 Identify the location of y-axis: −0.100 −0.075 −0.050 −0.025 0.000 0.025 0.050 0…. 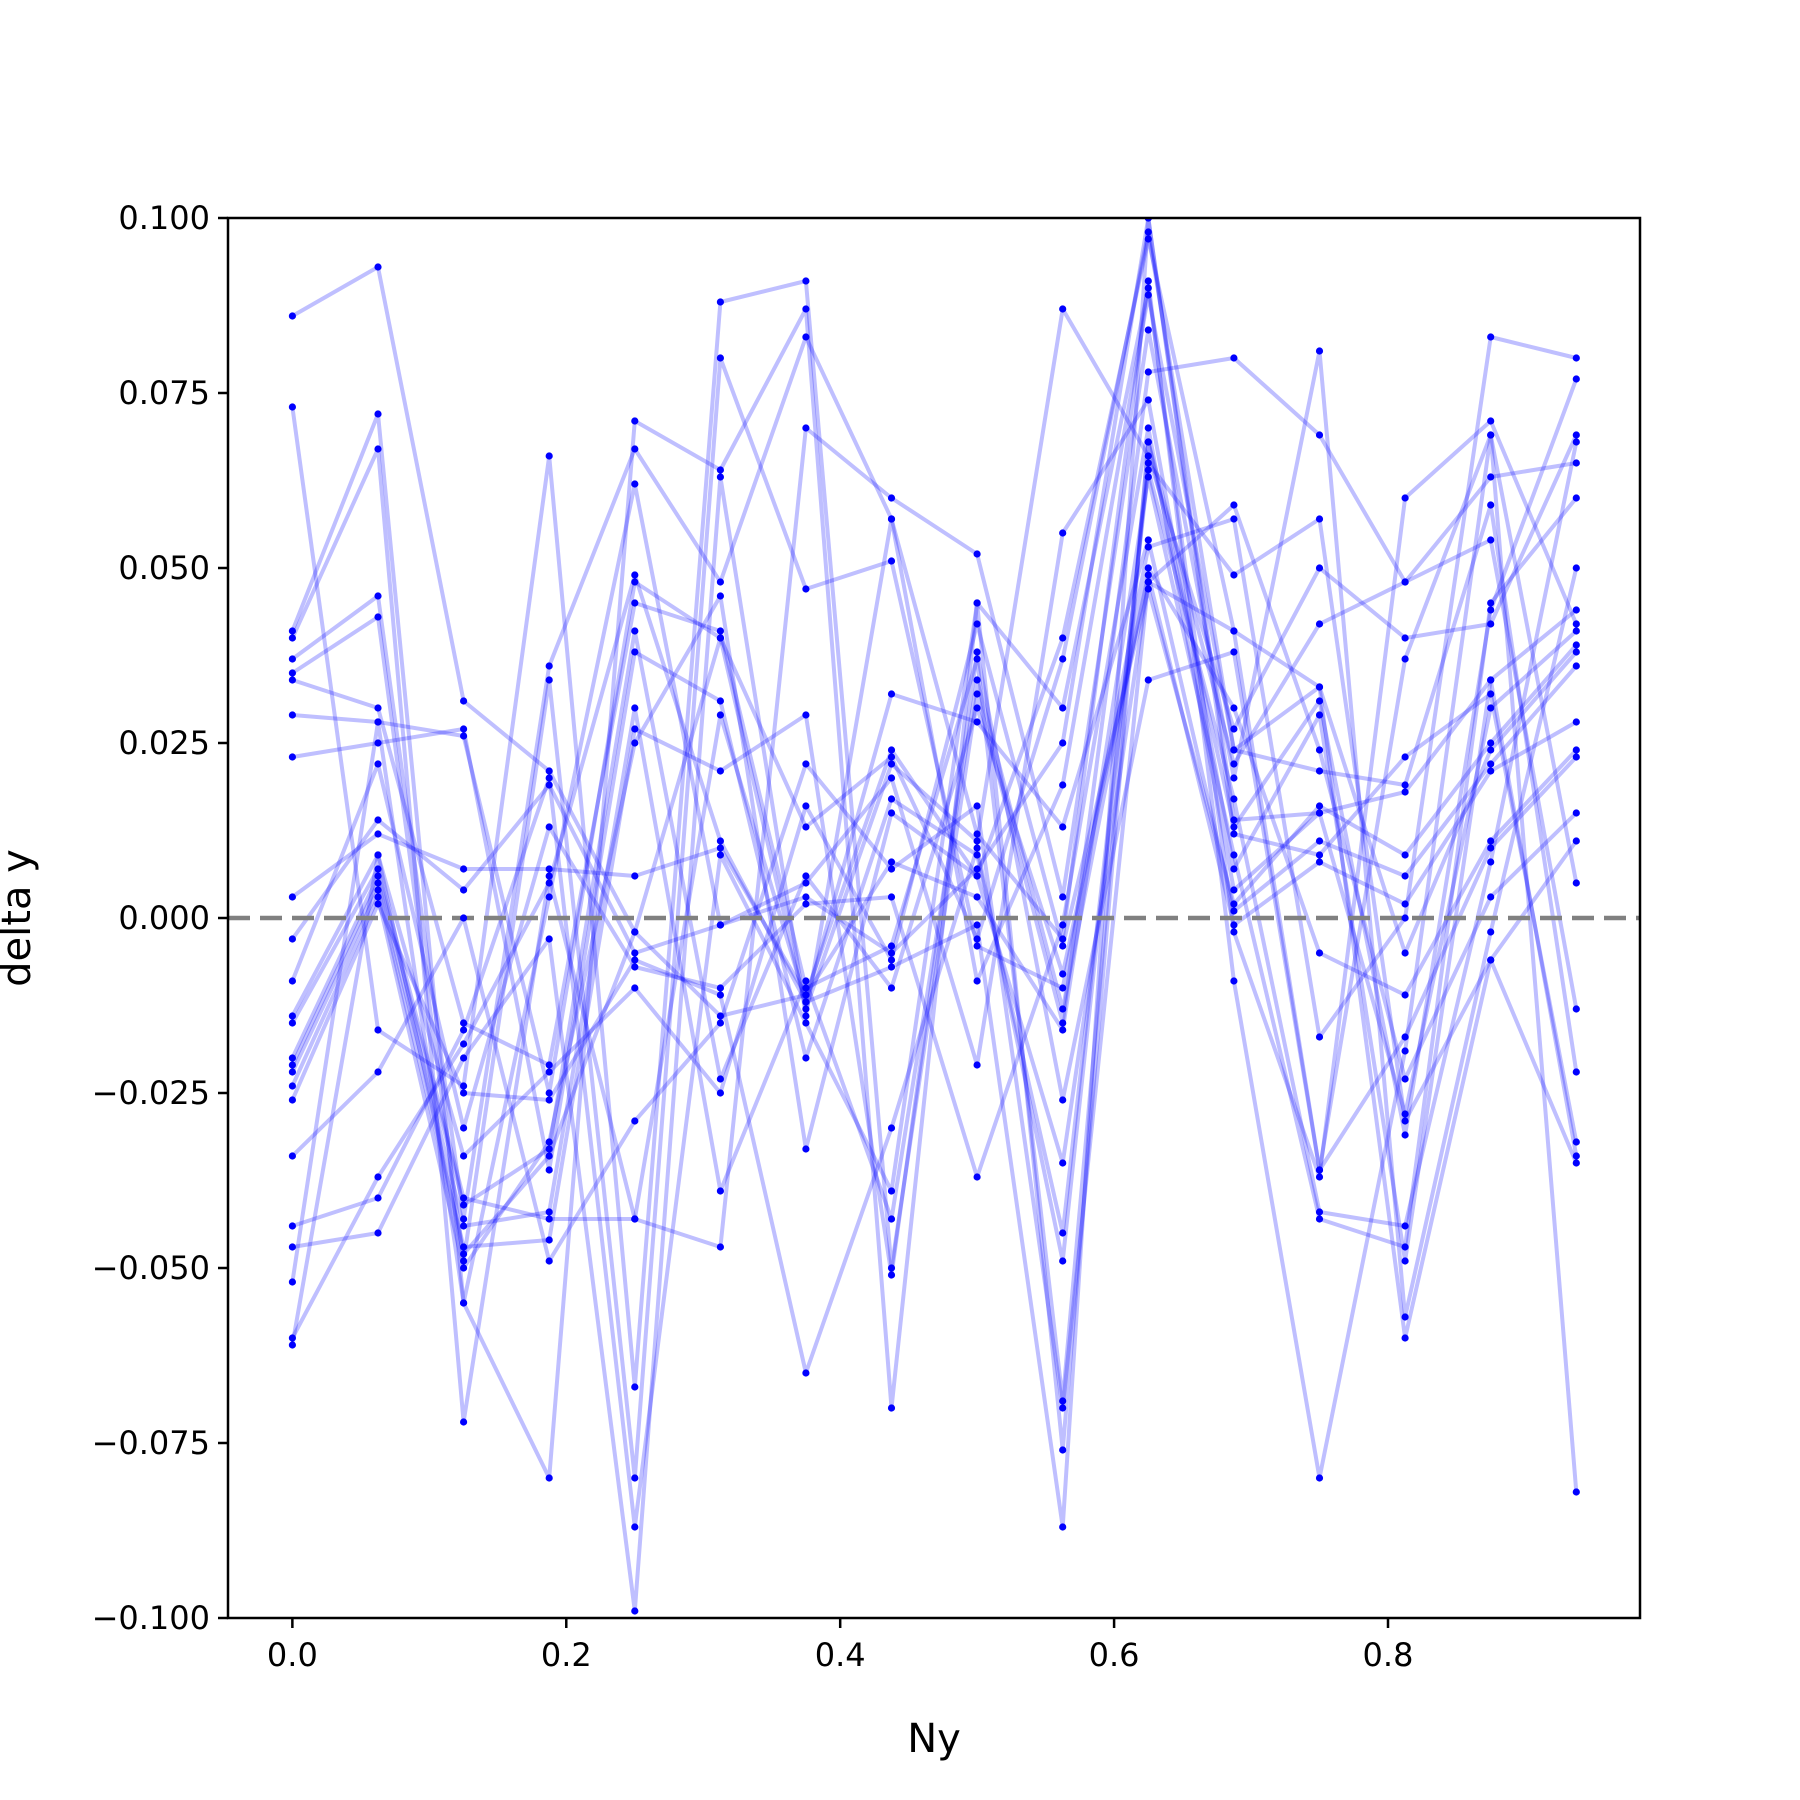
(160, 918).